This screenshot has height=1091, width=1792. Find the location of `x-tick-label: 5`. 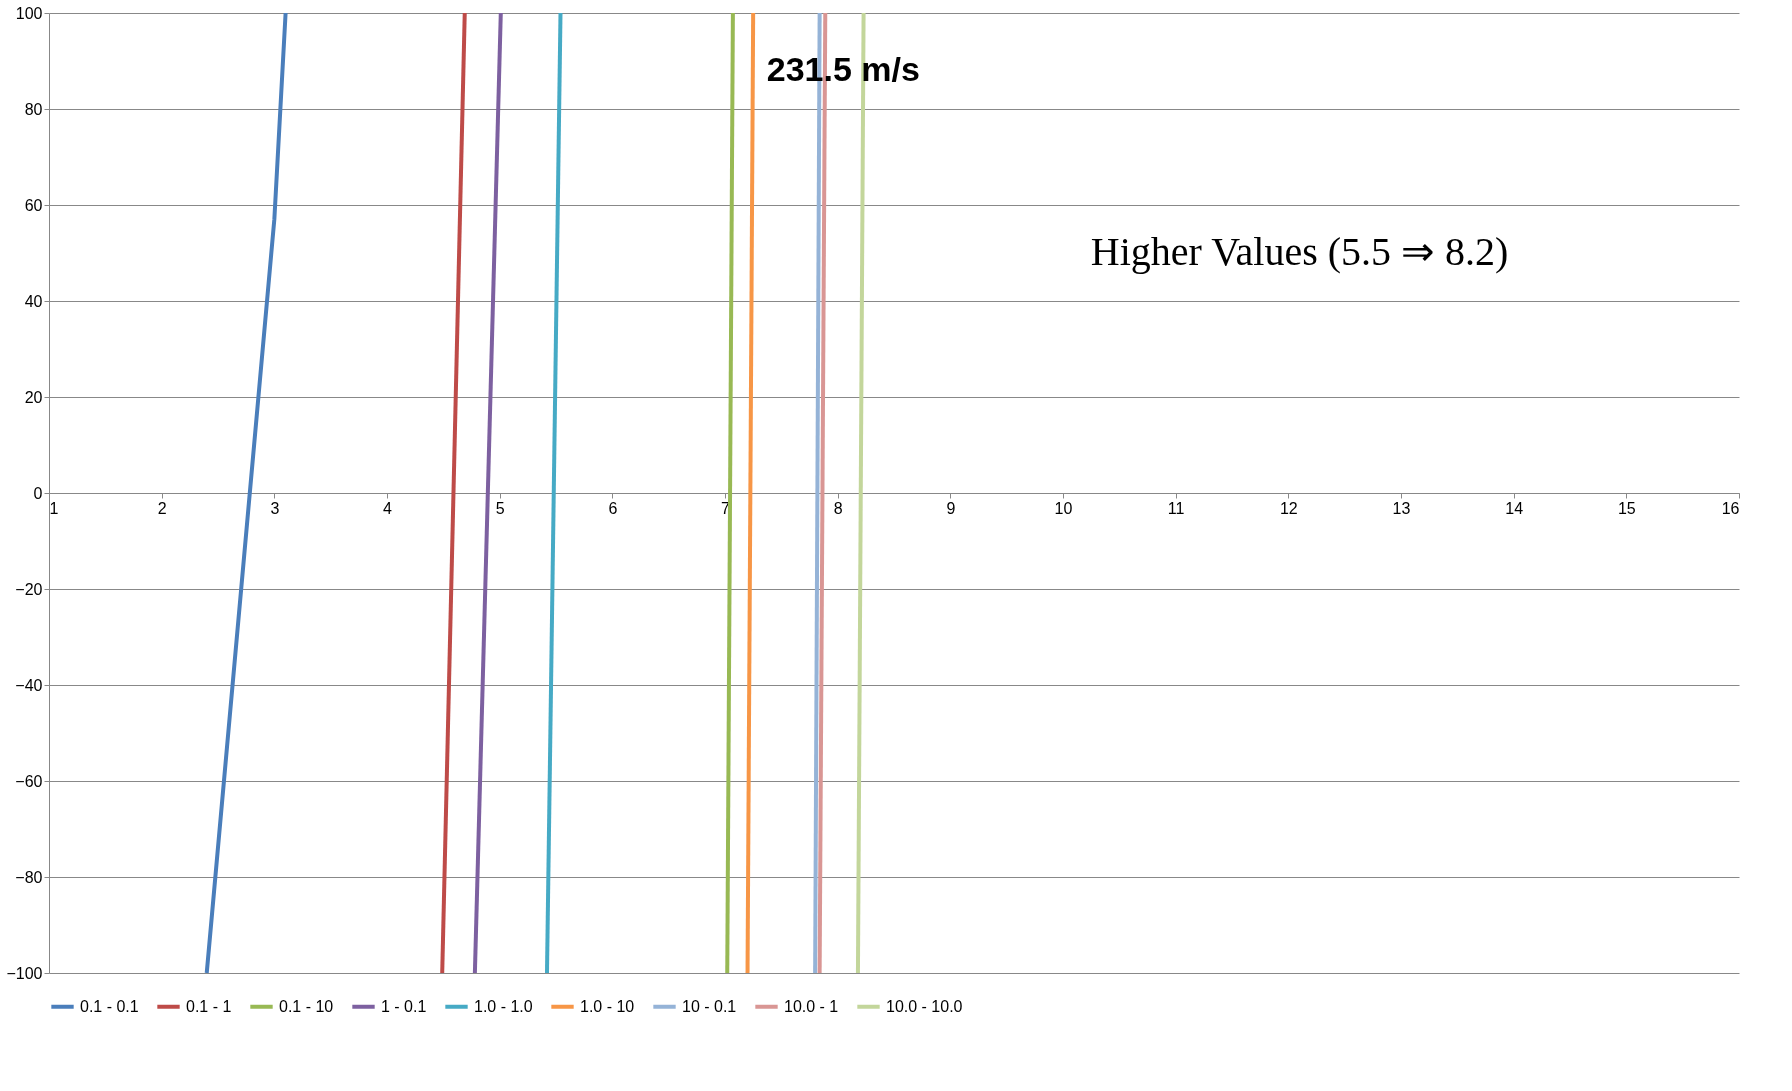

x-tick-label: 5 is located at coordinates (500, 508).